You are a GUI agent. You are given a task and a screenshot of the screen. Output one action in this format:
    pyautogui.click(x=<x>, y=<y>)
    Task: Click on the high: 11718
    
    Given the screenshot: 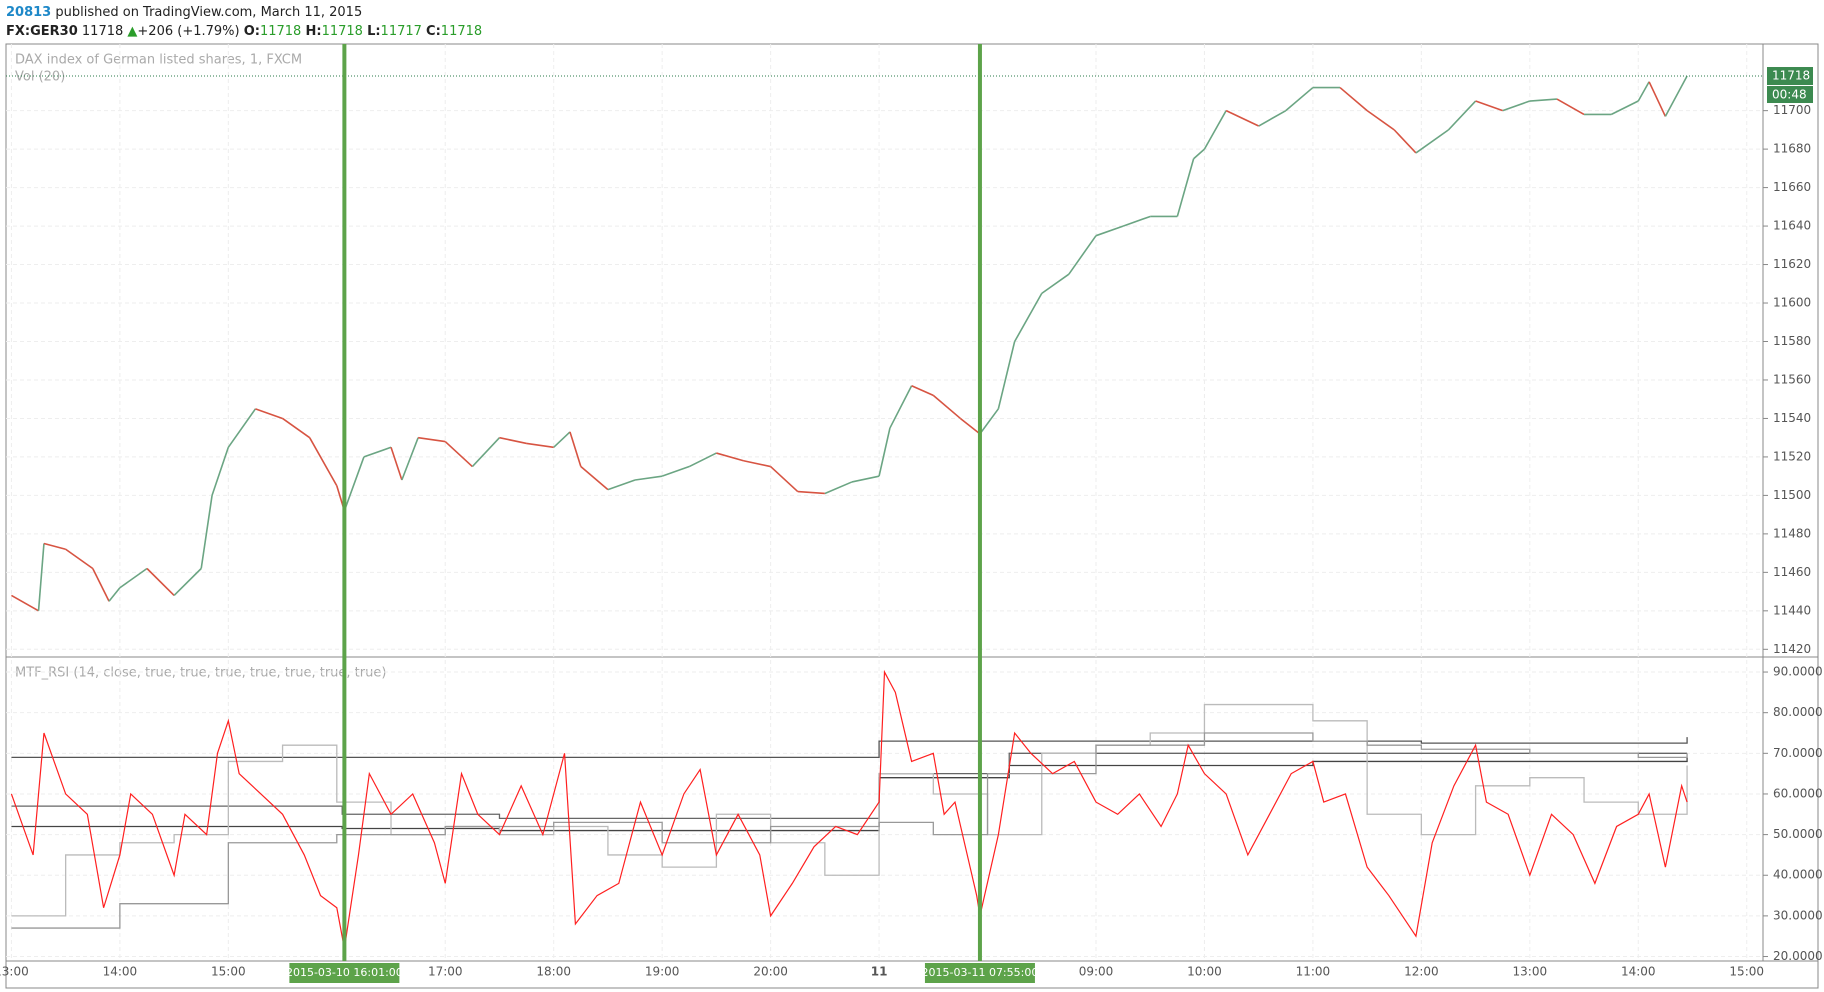 What is the action you would take?
    pyautogui.click(x=342, y=31)
    